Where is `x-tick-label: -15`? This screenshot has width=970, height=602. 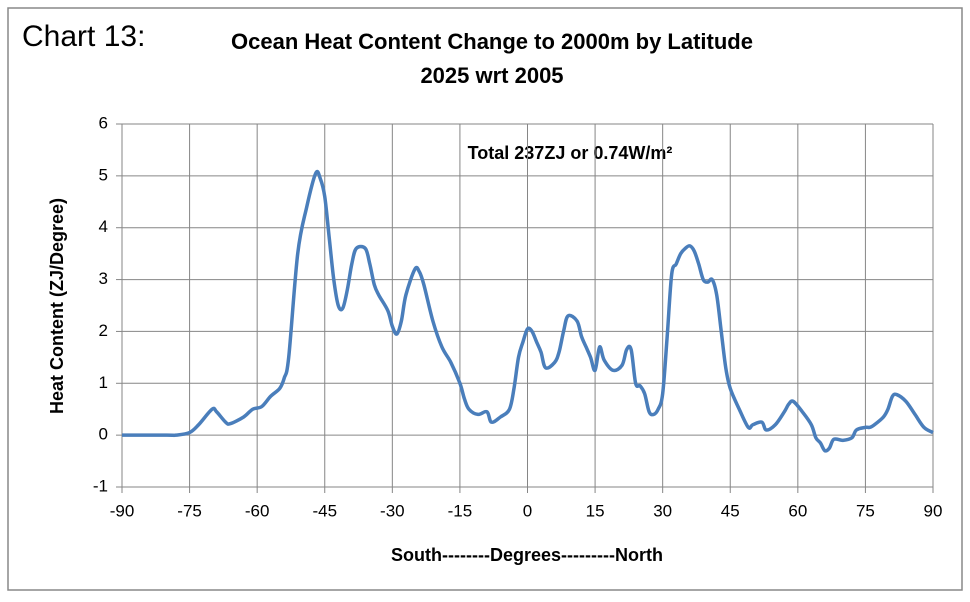
x-tick-label: -15 is located at coordinates (460, 510).